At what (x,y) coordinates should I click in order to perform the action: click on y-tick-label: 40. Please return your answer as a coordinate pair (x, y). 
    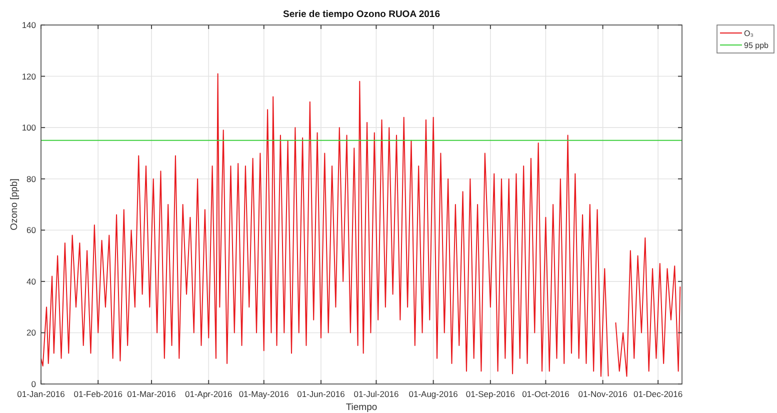
    Looking at the image, I should click on (31, 281).